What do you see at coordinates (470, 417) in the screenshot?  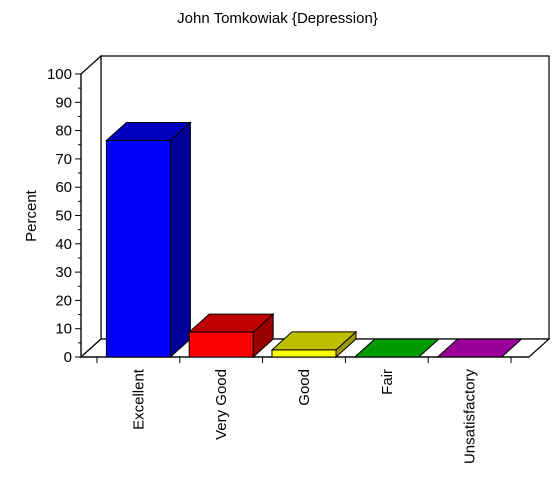 I see `x-tick-label: Unsatisfactory` at bounding box center [470, 417].